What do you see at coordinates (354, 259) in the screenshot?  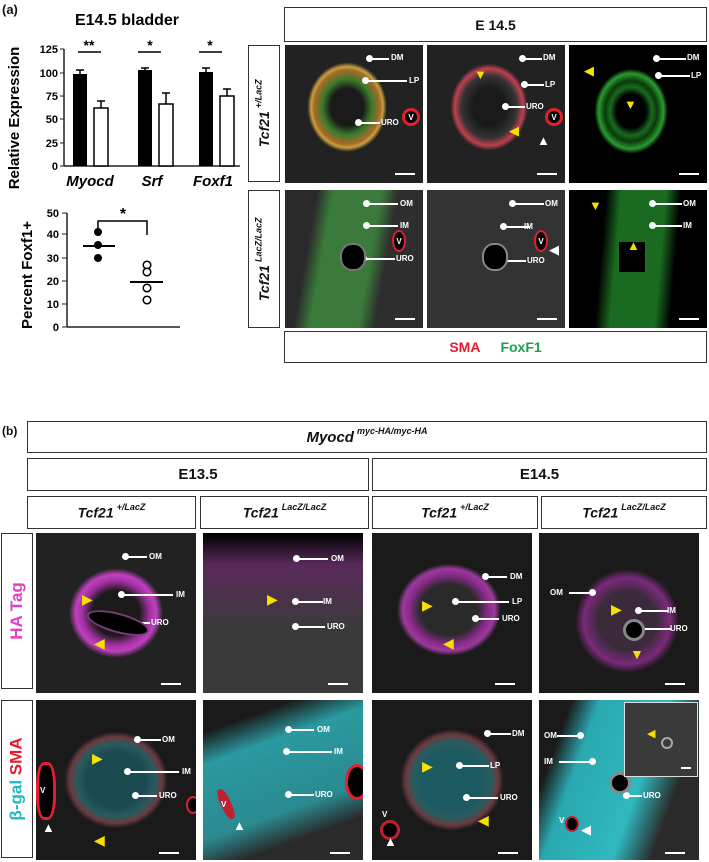 I see `micrograph-a-r2-merge: OM IM URO V` at bounding box center [354, 259].